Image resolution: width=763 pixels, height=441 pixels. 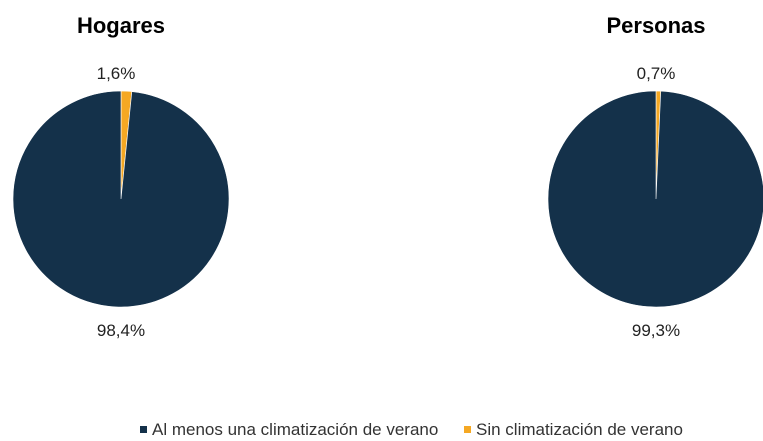 What do you see at coordinates (143, 429) in the screenshot?
I see `legend-swatch-al-menos` at bounding box center [143, 429].